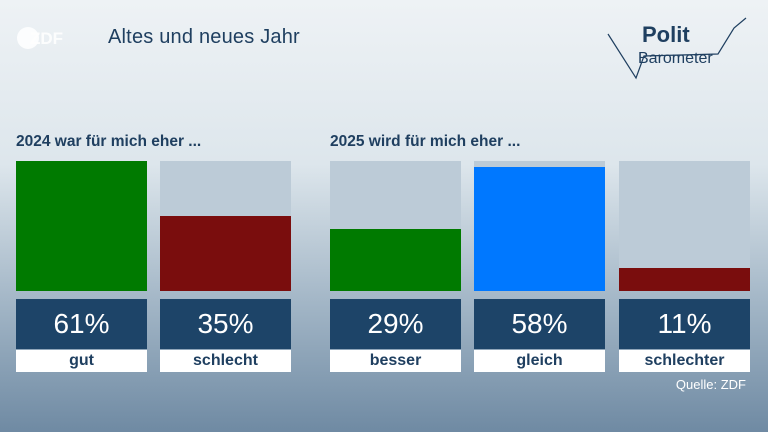 This screenshot has width=768, height=432. I want to click on bar-value-label: 61%, so click(81, 324).